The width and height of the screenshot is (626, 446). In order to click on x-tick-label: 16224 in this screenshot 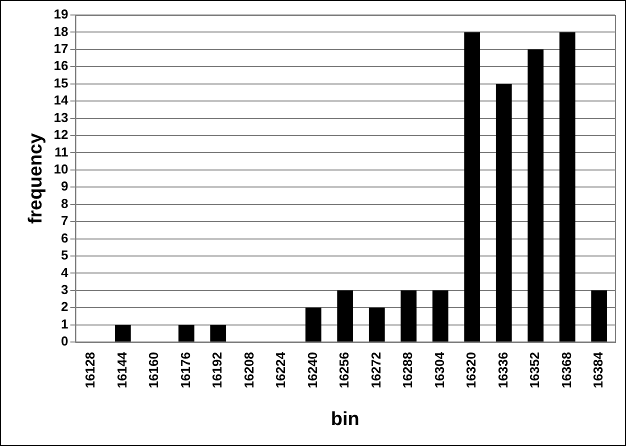, I will do `click(280, 369)`.